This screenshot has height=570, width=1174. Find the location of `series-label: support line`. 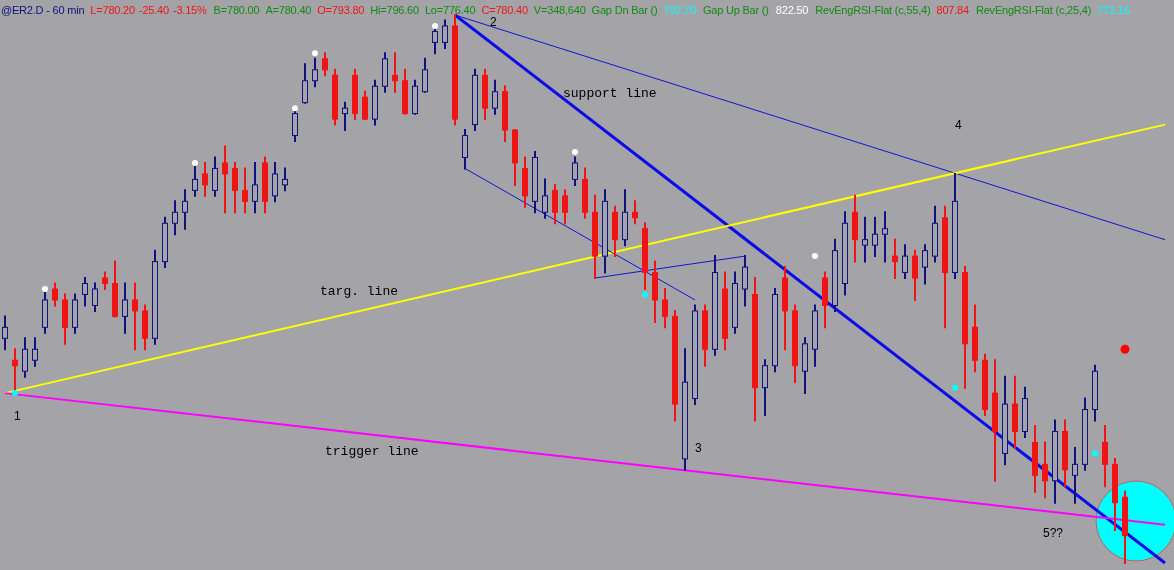

series-label: support line is located at coordinates (610, 93).